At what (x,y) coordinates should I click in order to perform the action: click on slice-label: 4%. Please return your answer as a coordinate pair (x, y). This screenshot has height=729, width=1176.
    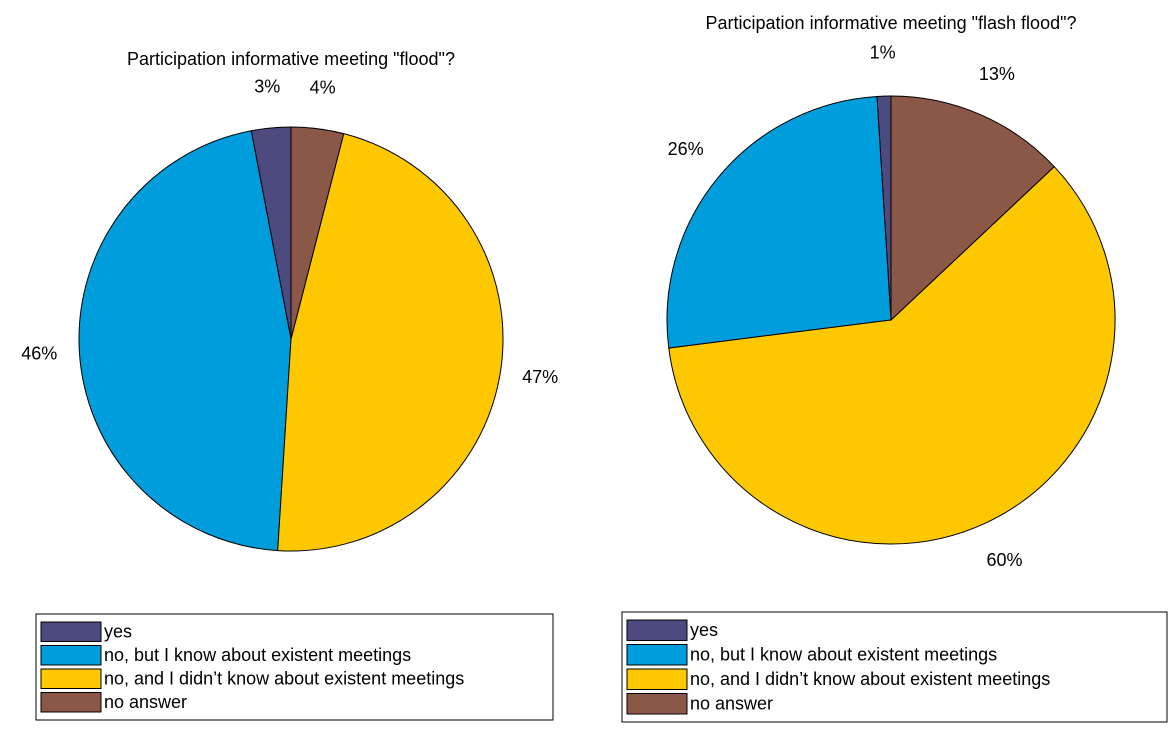
    Looking at the image, I should click on (323, 87).